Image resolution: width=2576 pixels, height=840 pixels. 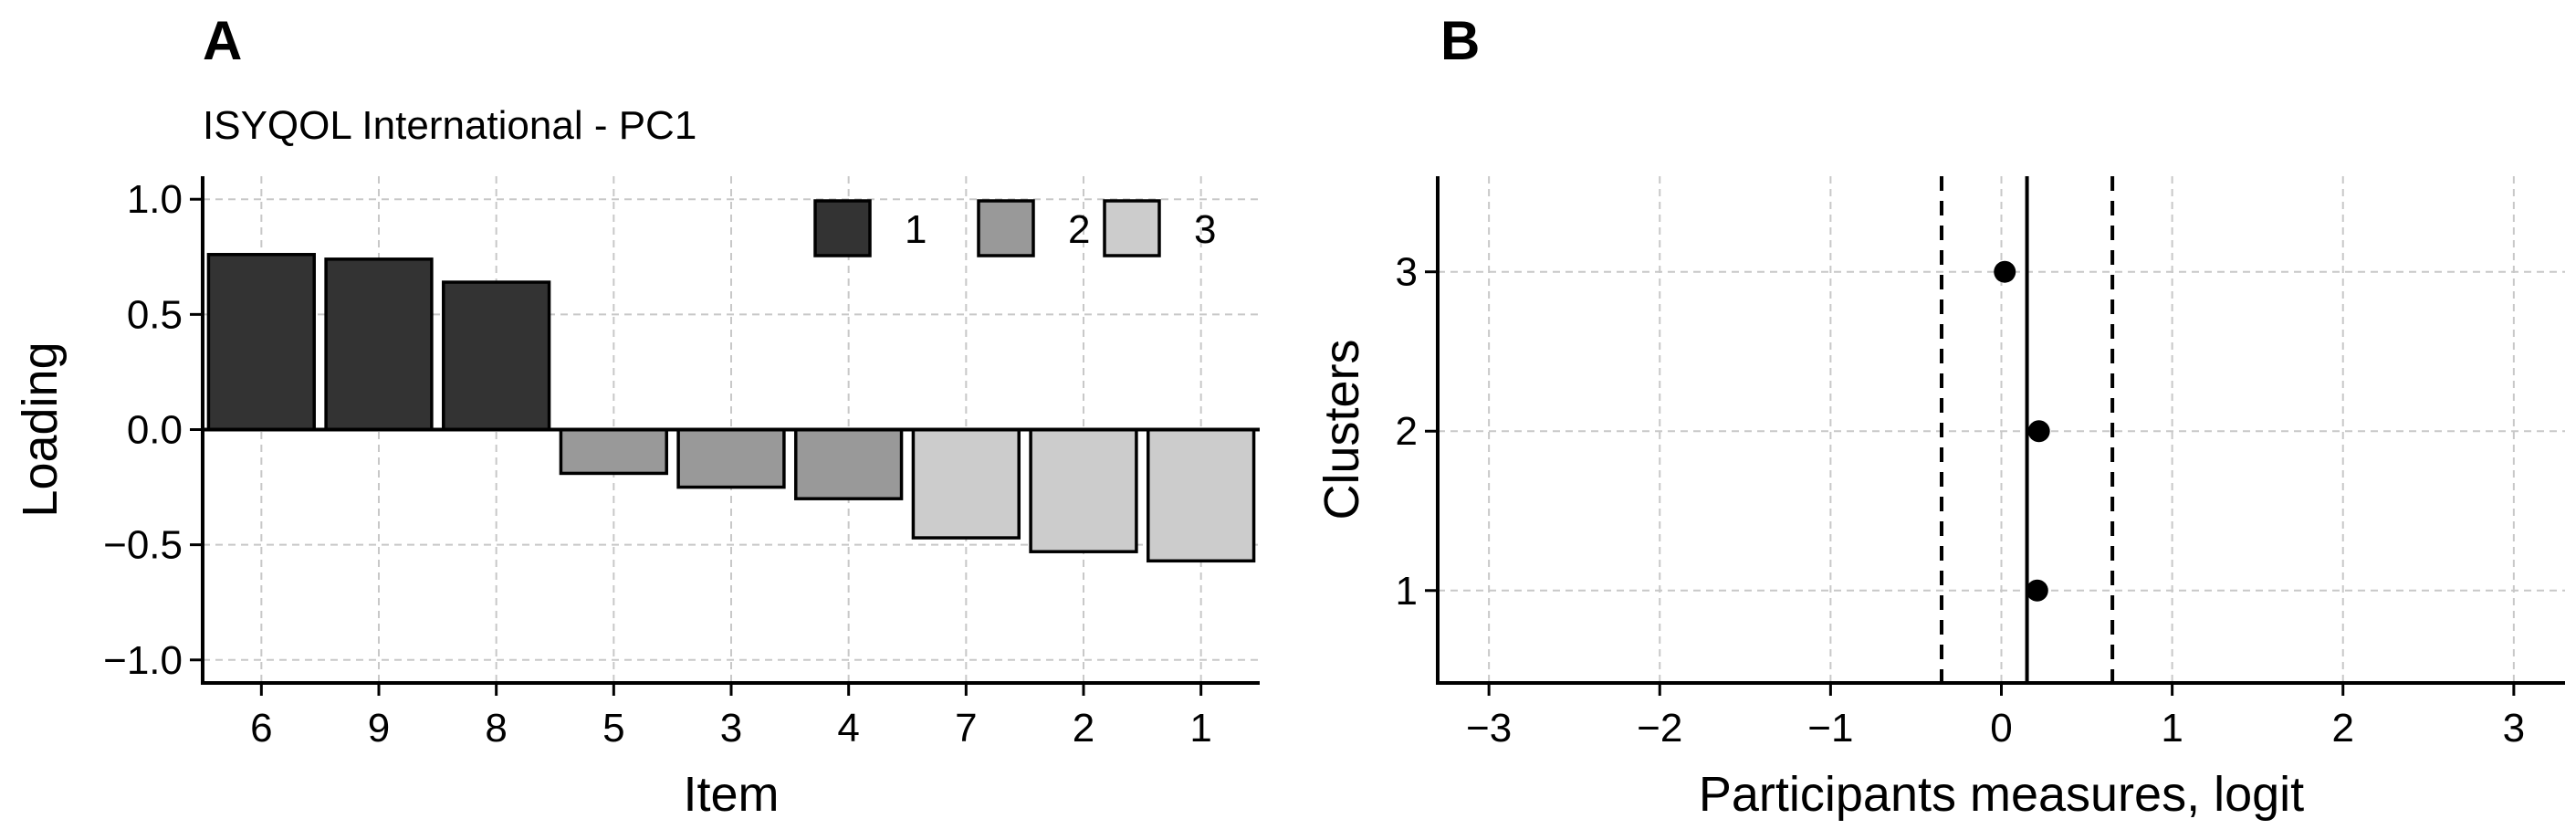 I want to click on panel-a-y-tick-label: 0.0, so click(x=155, y=430).